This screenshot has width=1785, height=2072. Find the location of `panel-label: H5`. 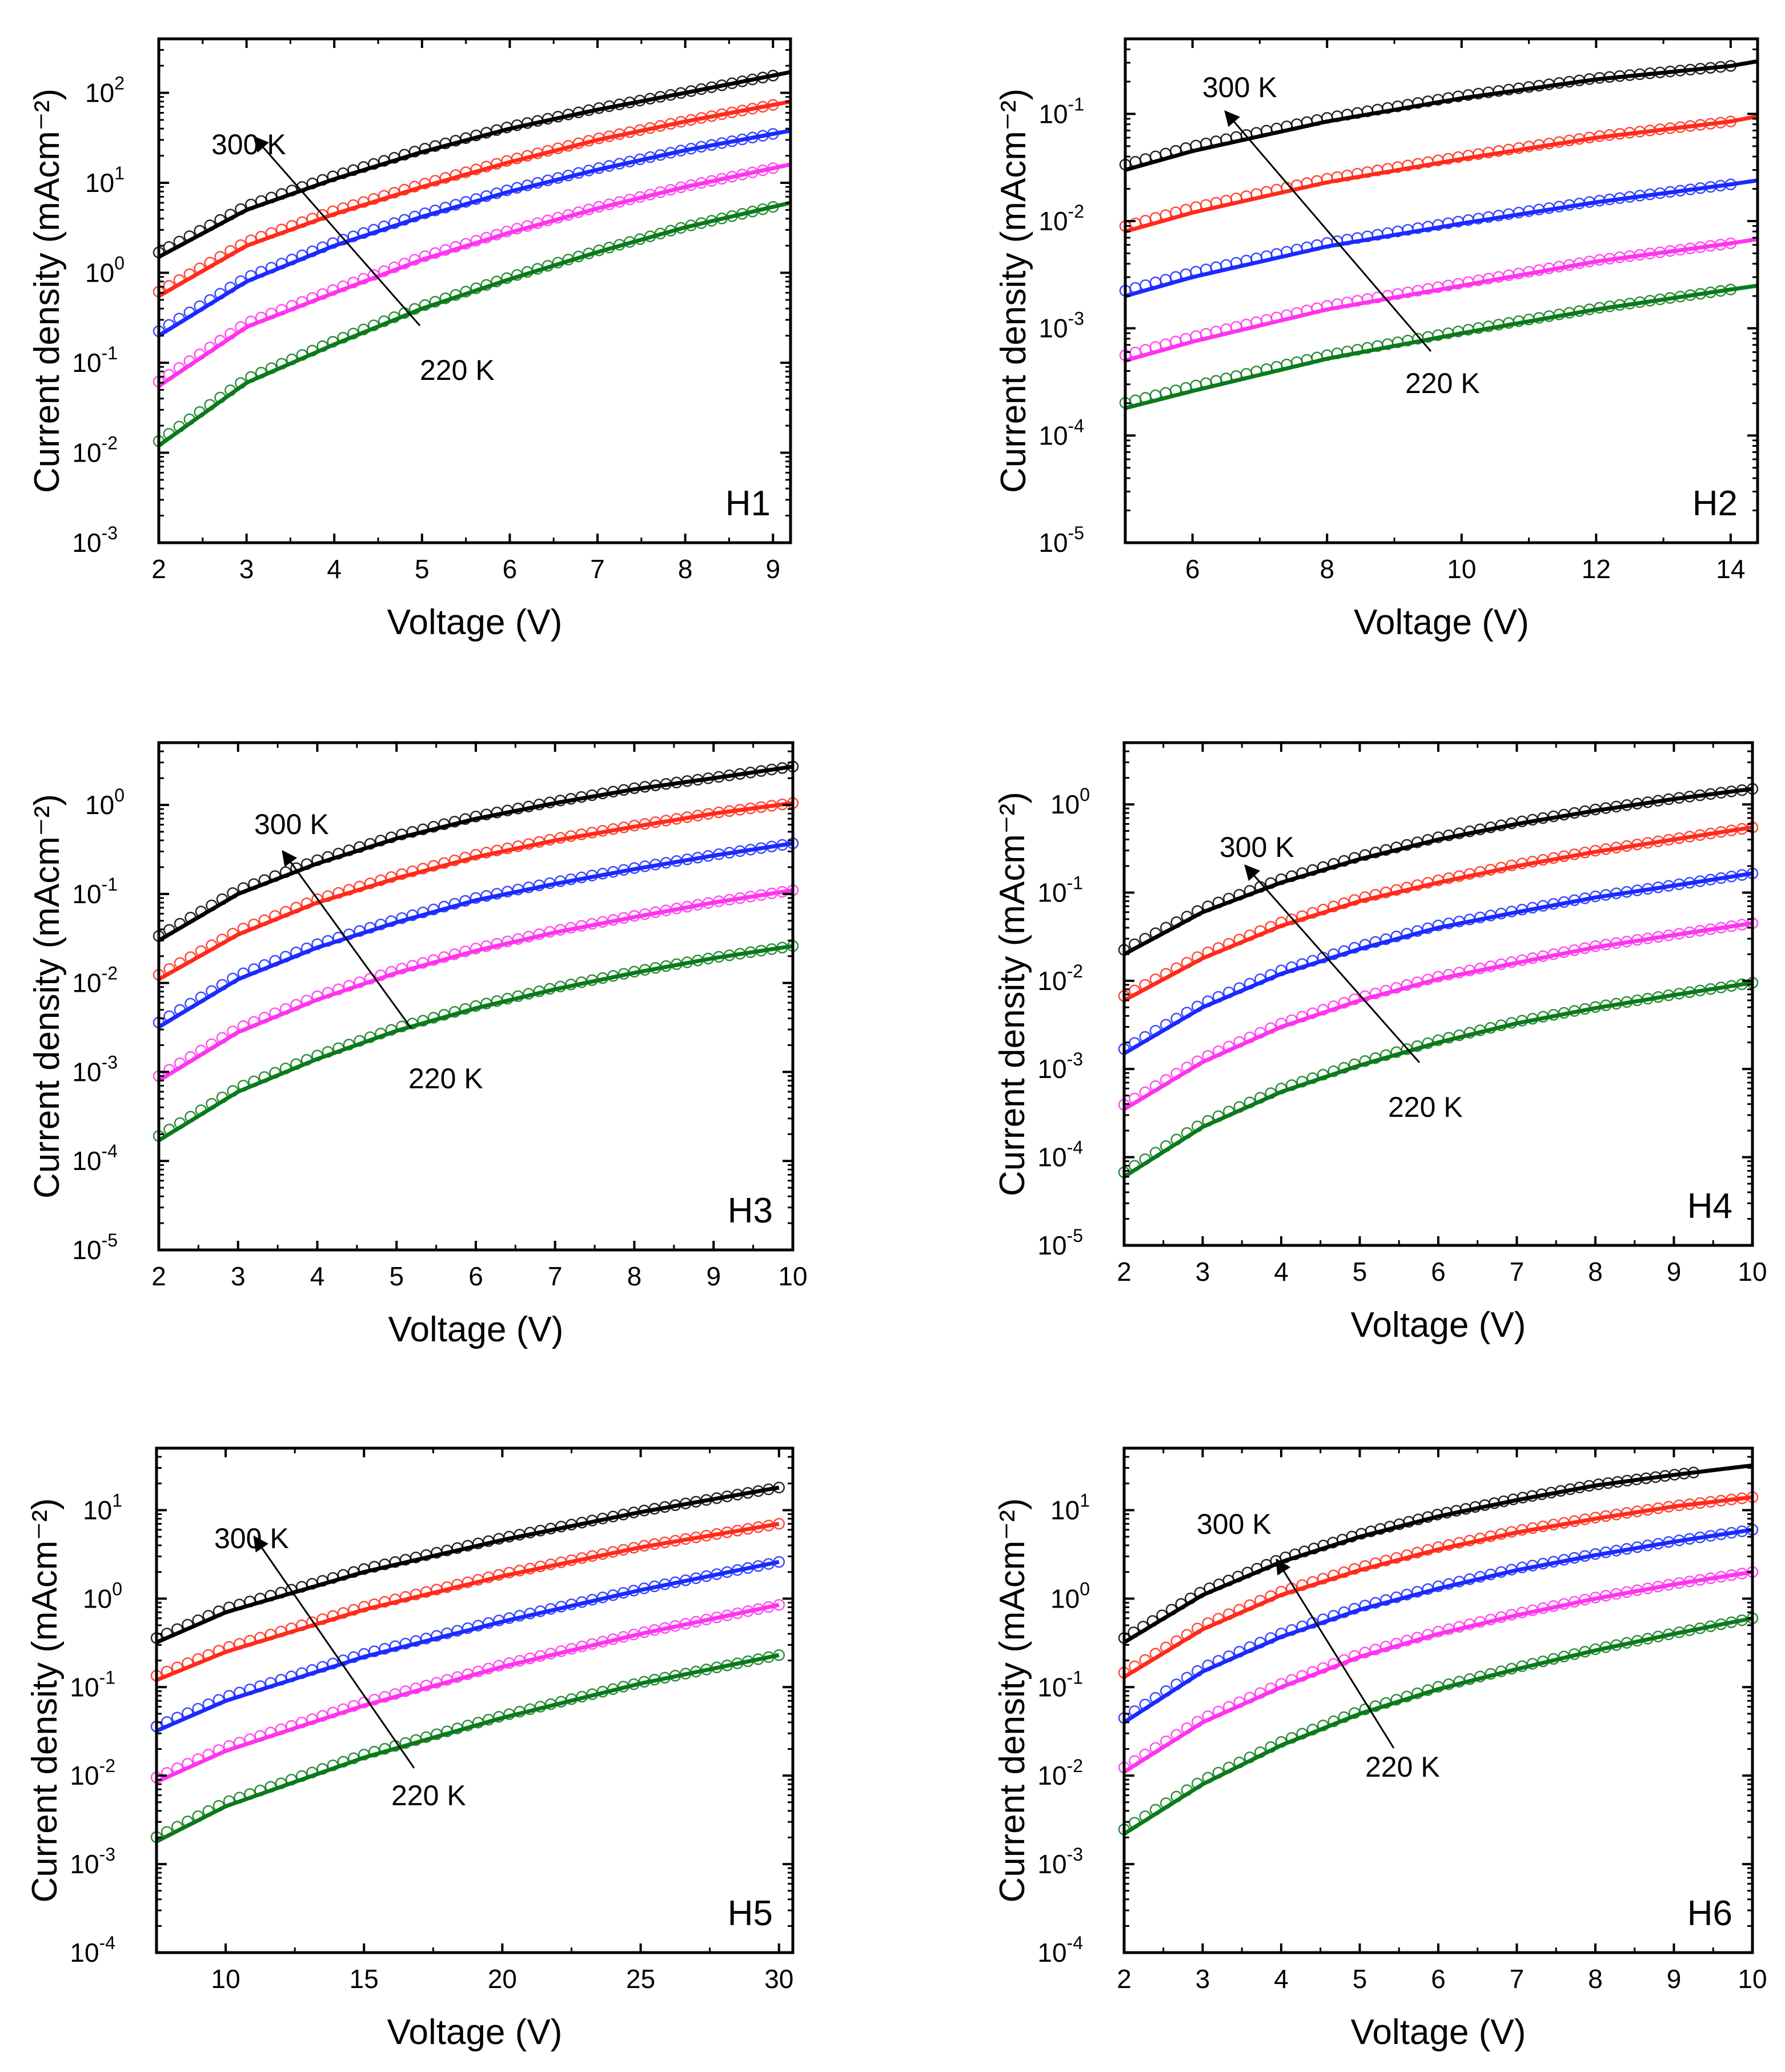

panel-label: H5 is located at coordinates (750, 1913).